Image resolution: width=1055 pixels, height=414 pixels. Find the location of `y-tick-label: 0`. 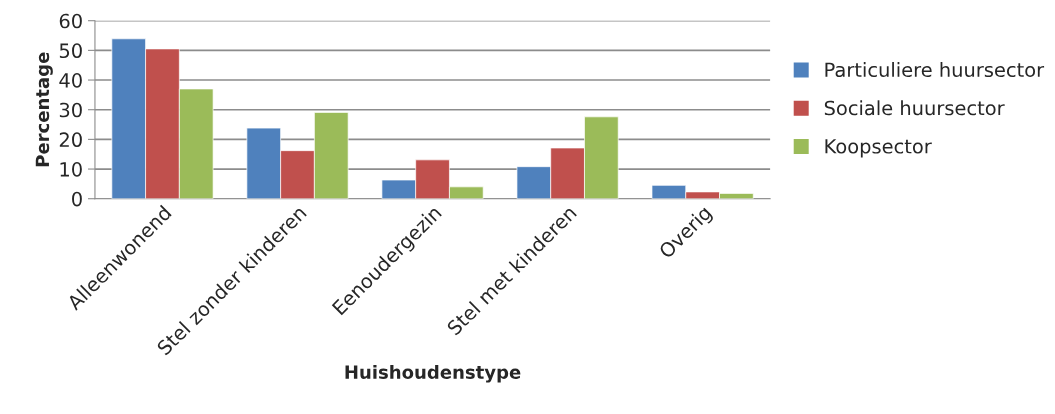

y-tick-label: 0 is located at coordinates (77, 199).